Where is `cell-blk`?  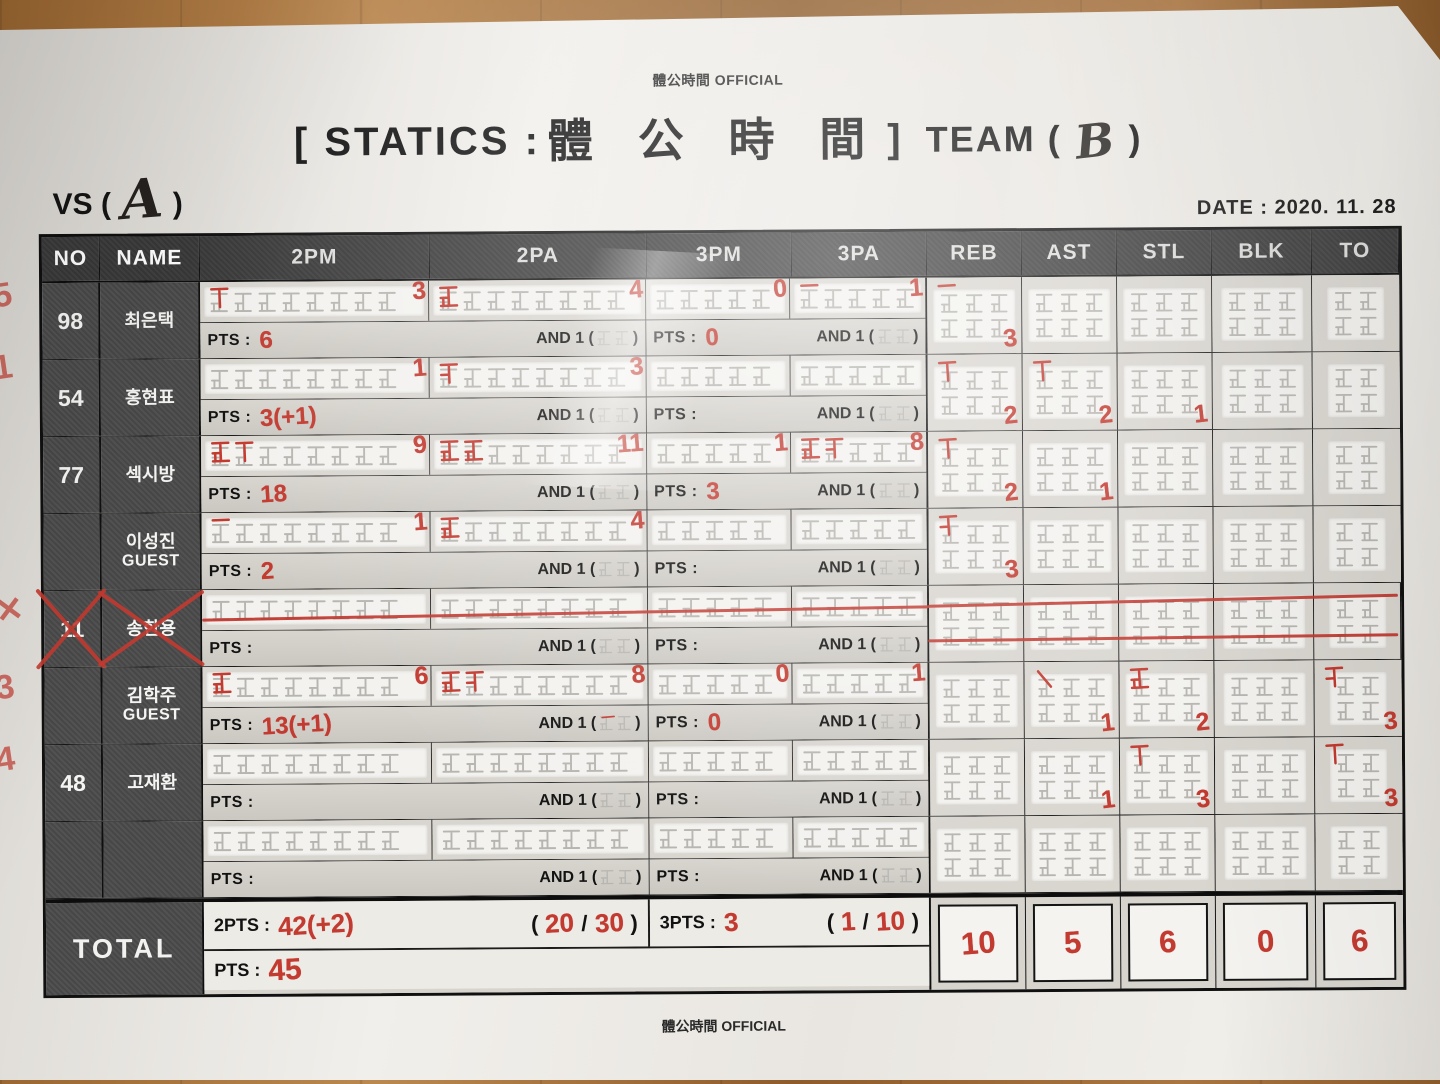 cell-blk is located at coordinates (1264, 698).